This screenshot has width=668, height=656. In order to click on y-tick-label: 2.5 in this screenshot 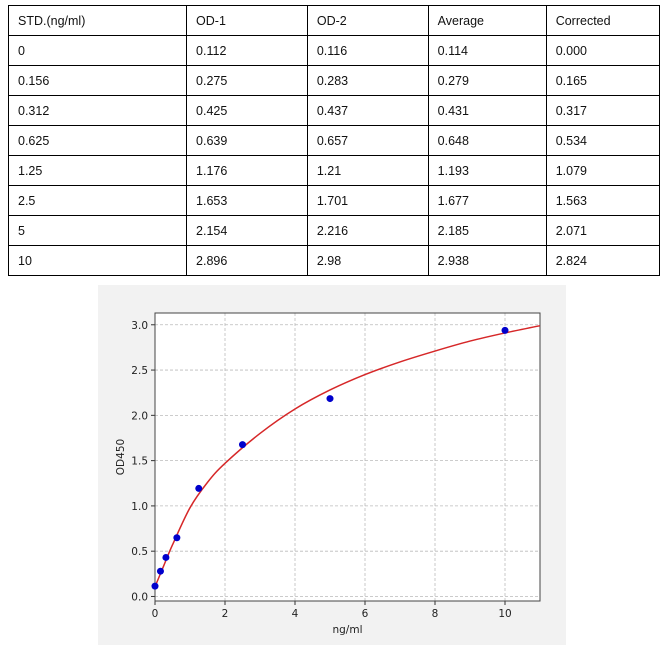, I will do `click(139, 371)`.